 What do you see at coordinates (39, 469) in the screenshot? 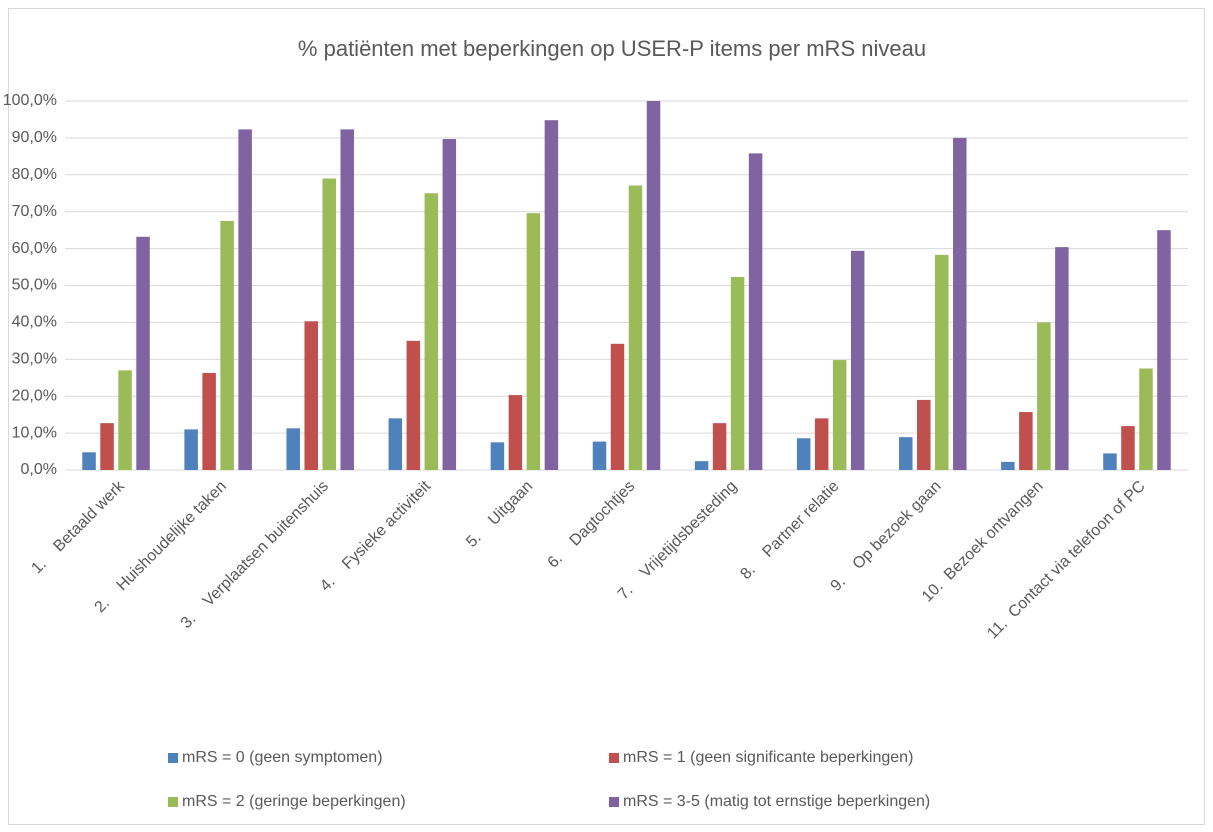
I see `y-tick-label: 0,0%` at bounding box center [39, 469].